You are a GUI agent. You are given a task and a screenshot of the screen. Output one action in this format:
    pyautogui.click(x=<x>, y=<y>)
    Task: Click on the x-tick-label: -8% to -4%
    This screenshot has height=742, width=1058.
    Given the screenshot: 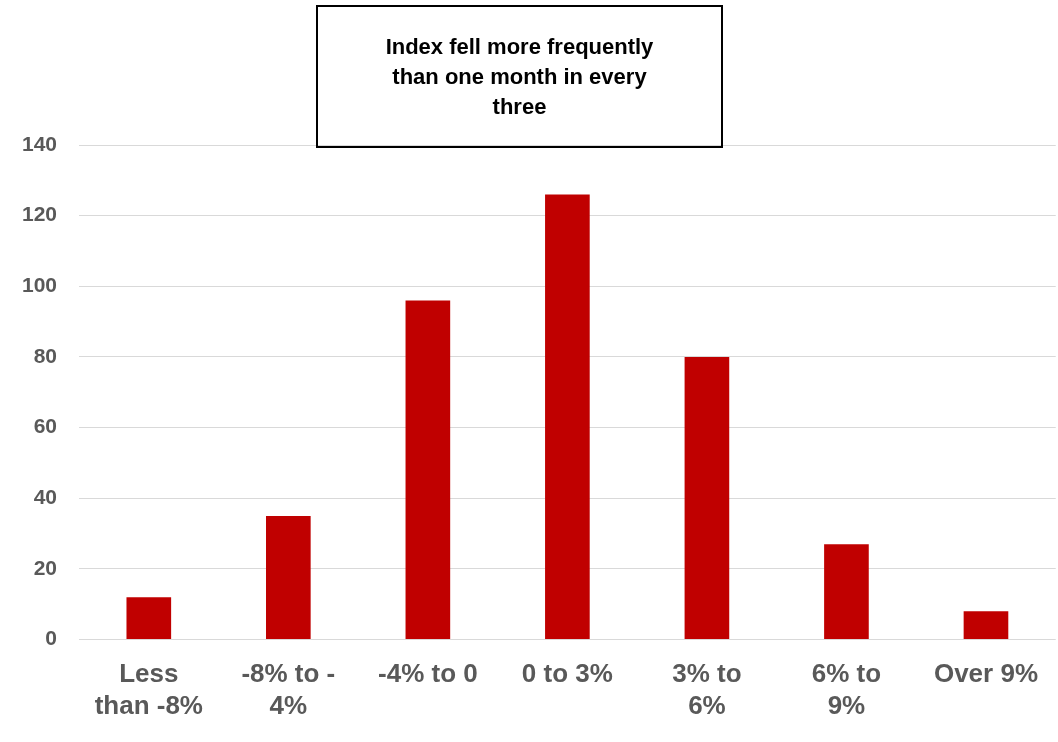 What is the action you would take?
    pyautogui.click(x=288, y=689)
    